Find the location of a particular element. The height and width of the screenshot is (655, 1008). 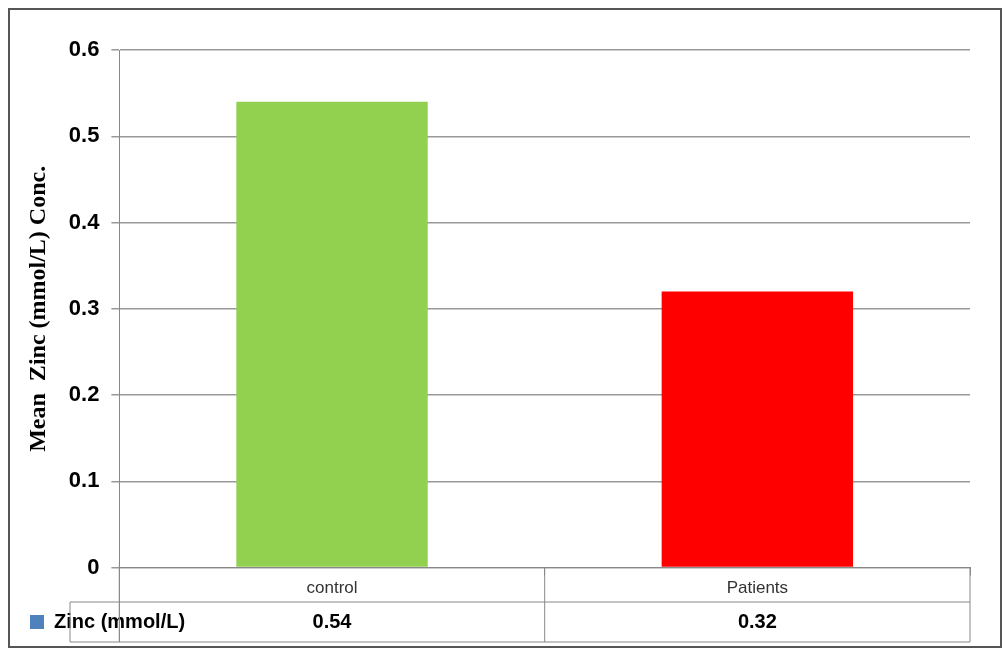

y-tick-label: 0.3 is located at coordinates (84, 307).